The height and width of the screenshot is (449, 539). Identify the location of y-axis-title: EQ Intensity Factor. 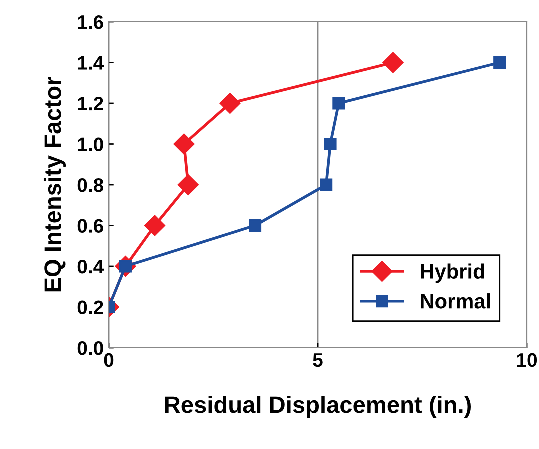
(55, 184).